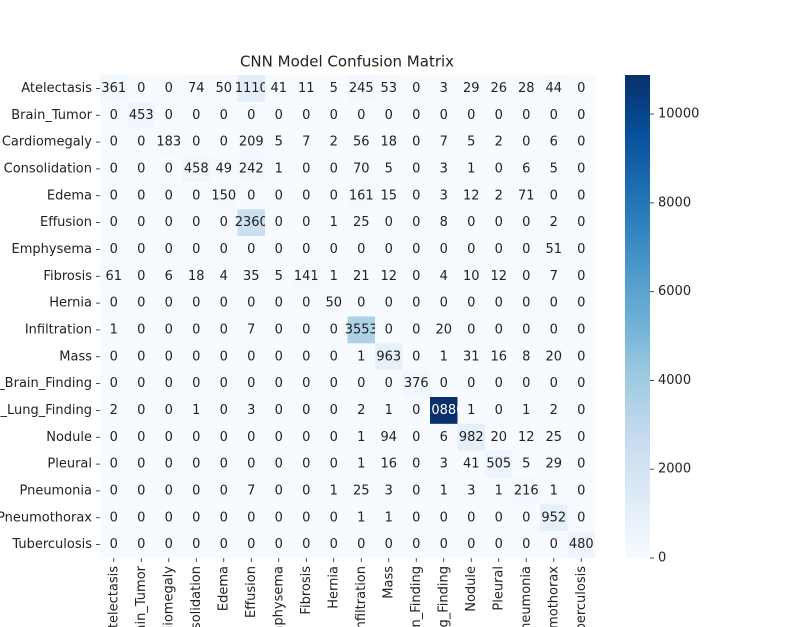 The image size is (798, 627). I want to click on cell-label: 982, so click(471, 437).